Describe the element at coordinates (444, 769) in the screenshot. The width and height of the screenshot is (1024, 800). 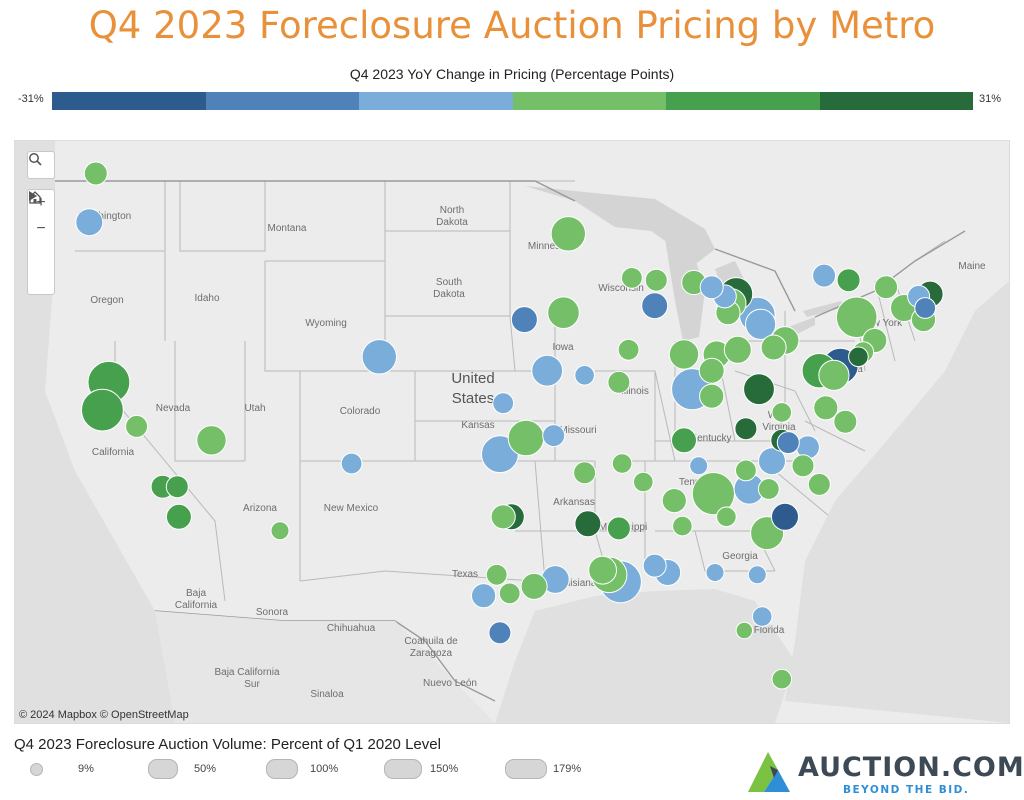
I see `volume-legend-label-150: 150%` at that location.